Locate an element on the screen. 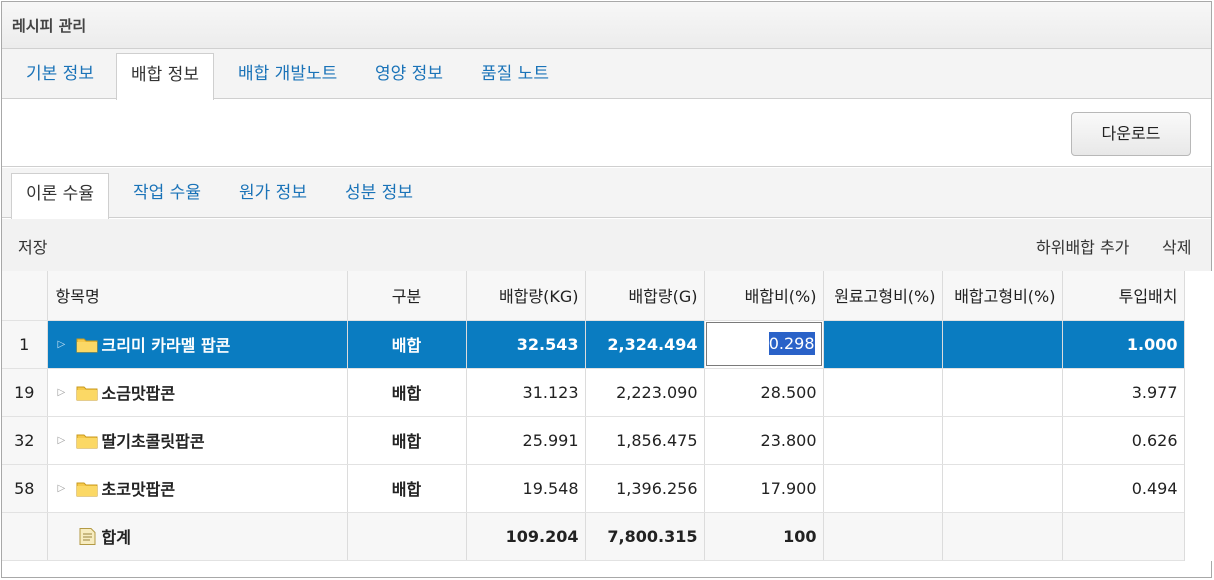 The height and width of the screenshot is (580, 1214). amount-g-cell: 2,223.090 is located at coordinates (645, 392).